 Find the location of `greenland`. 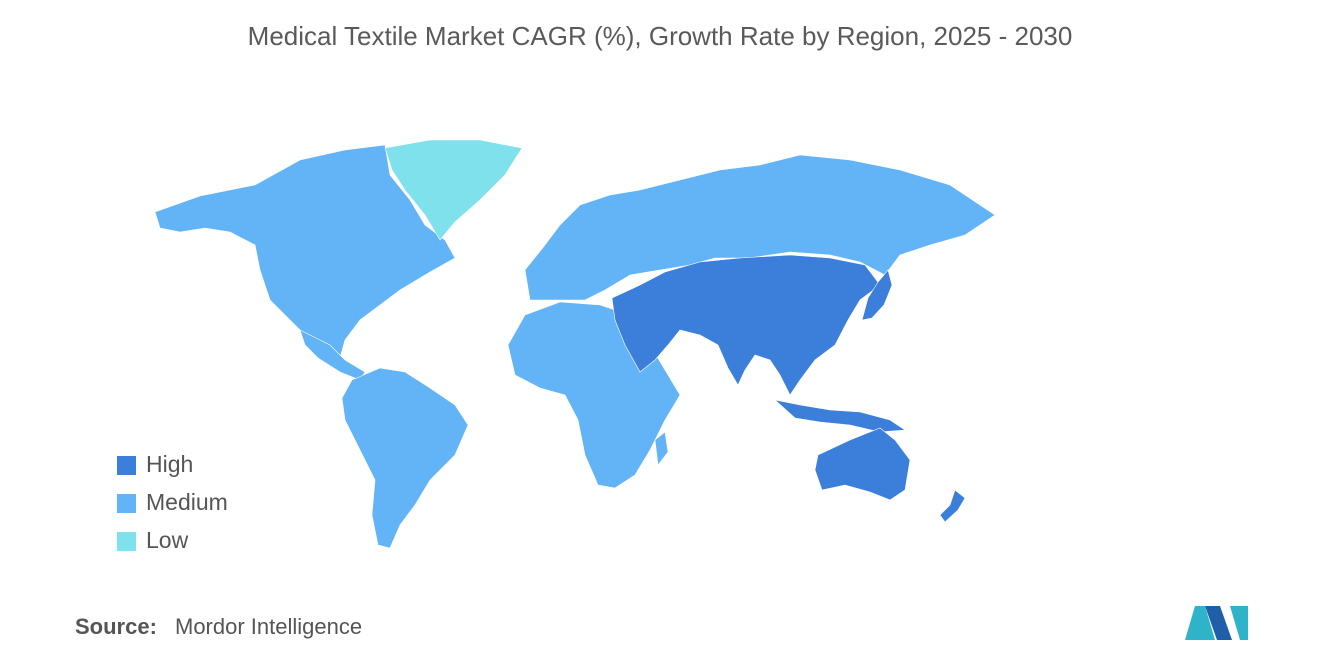

greenland is located at coordinates (453, 190).